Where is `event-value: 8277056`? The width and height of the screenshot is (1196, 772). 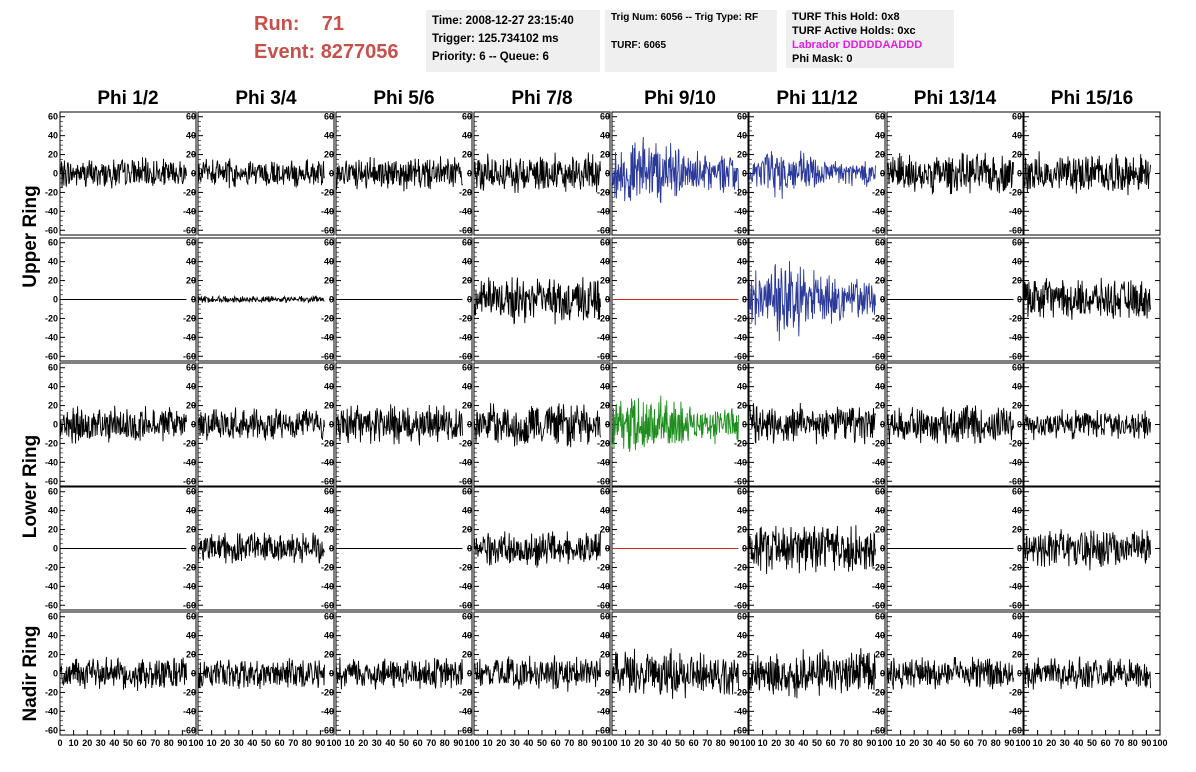
event-value: 8277056 is located at coordinates (359, 52).